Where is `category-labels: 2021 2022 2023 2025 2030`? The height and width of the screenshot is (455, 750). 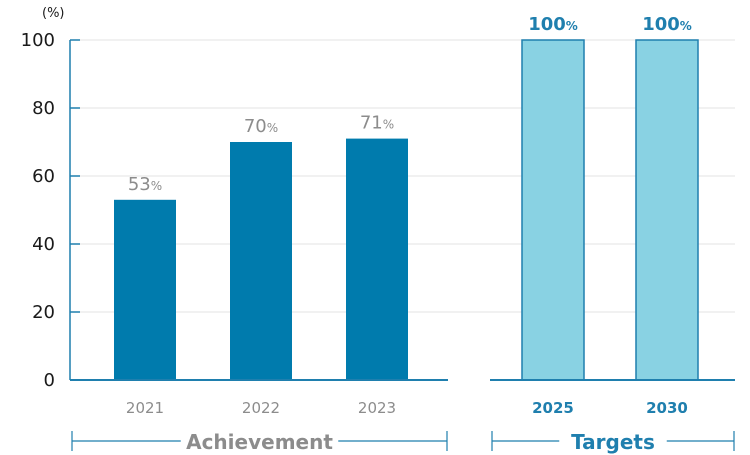 category-labels: 2021 2022 2023 2025 2030 is located at coordinates (407, 408).